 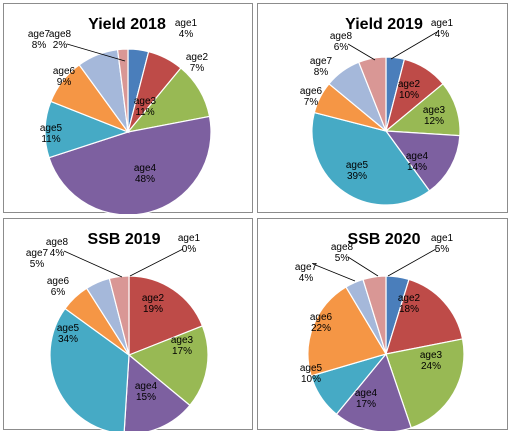 I want to click on data-label-age3: age3 12%, so click(x=434, y=116).